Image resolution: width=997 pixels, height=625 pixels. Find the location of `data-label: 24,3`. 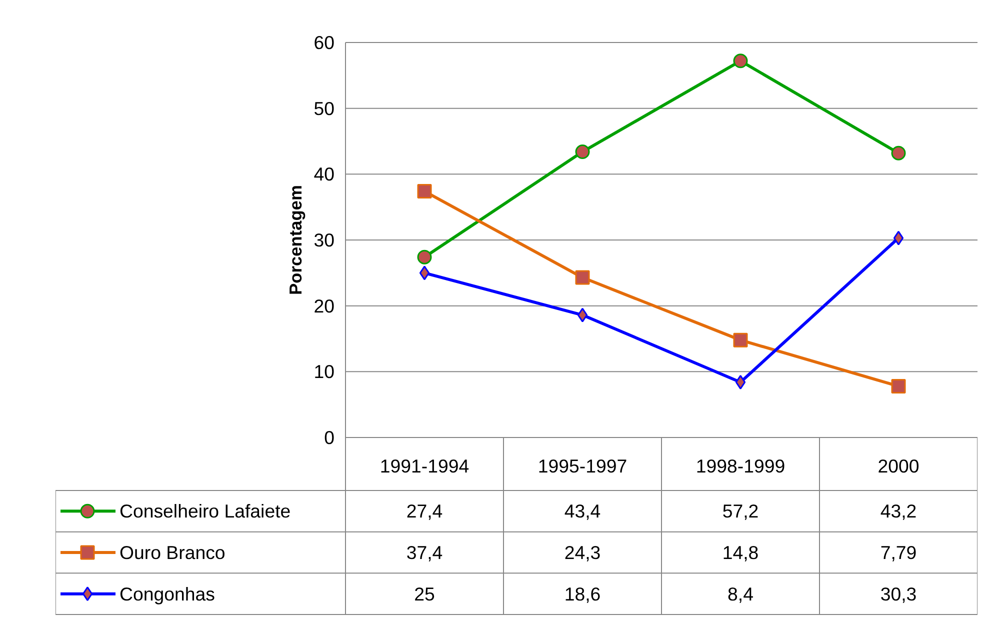

data-label: 24,3 is located at coordinates (582, 552).